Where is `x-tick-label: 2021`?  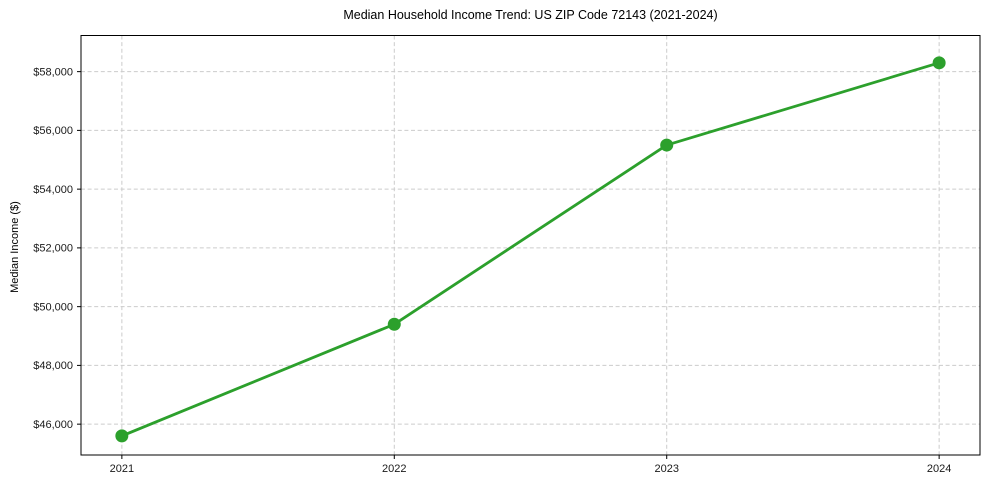
x-tick-label: 2021 is located at coordinates (122, 469).